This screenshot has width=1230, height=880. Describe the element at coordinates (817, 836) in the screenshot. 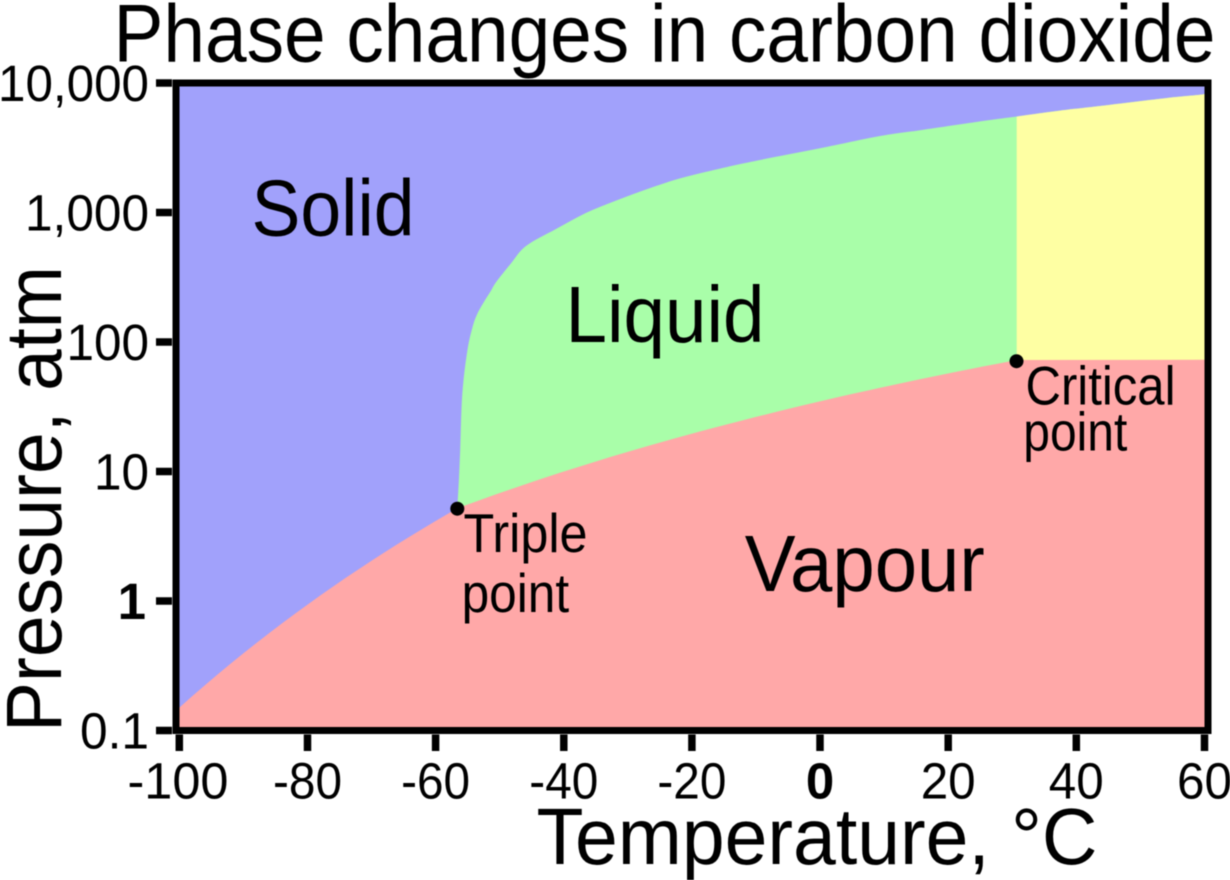

I see `svg-text: Temperature, °C` at that location.